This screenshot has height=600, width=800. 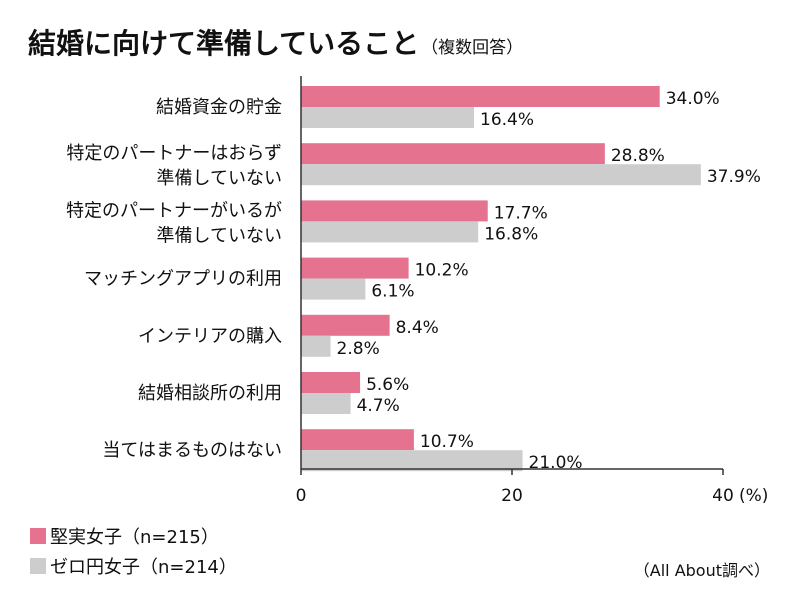 What do you see at coordinates (38, 536) in the screenshot?
I see `legend-swatch-series1` at bounding box center [38, 536].